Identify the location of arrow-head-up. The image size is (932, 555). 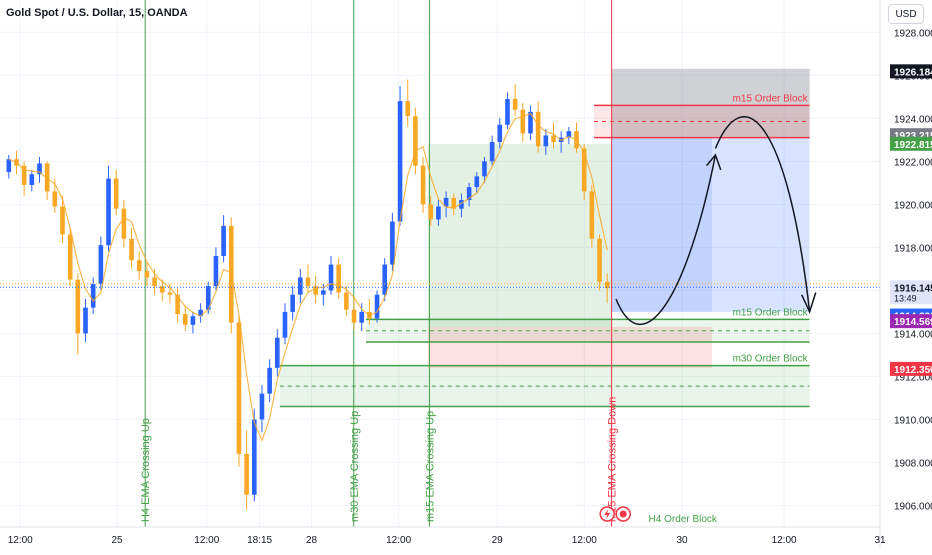
(714, 162).